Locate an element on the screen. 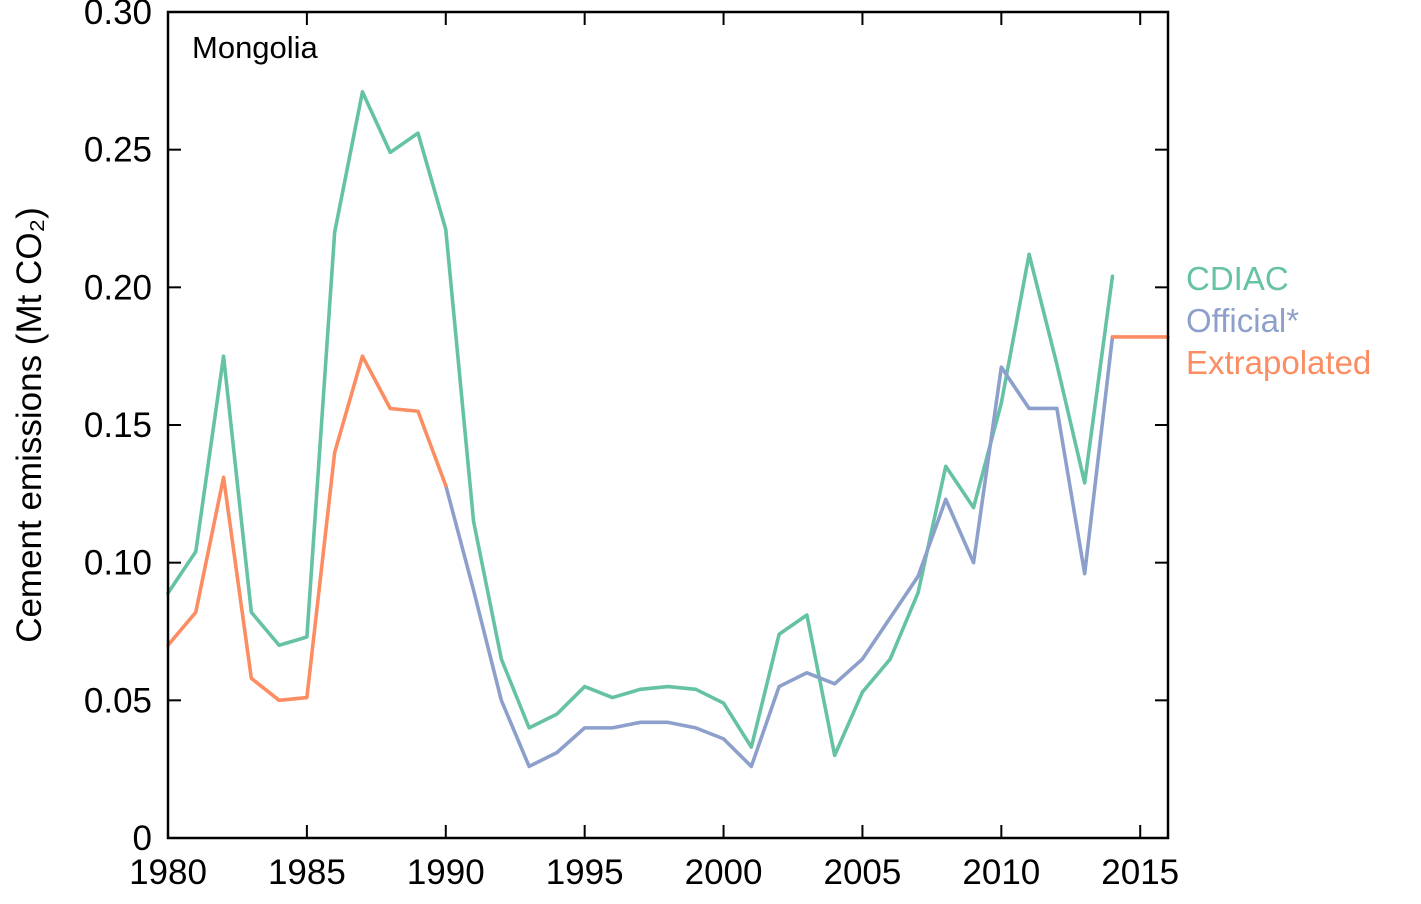  svg-text: 2015 is located at coordinates (1140, 872).